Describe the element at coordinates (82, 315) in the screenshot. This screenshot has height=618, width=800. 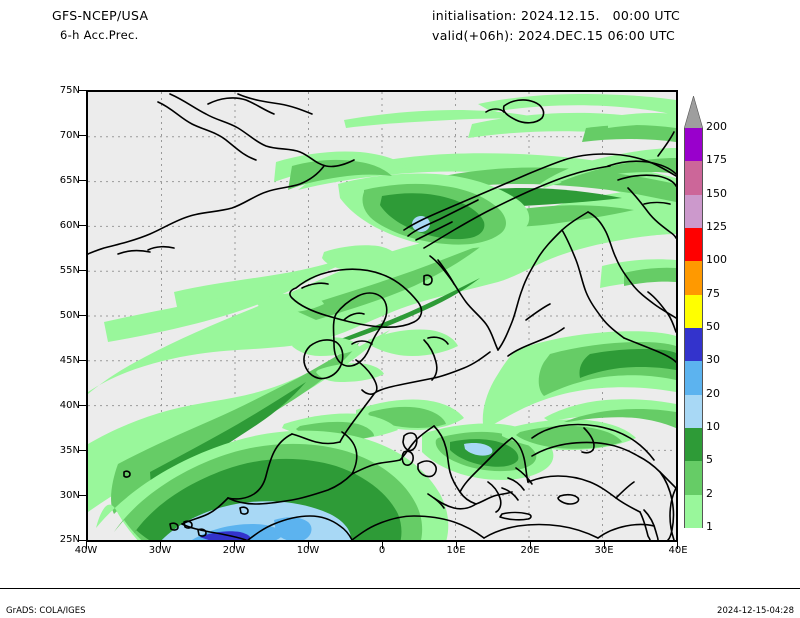
I see `ytick-mark-50N` at that location.